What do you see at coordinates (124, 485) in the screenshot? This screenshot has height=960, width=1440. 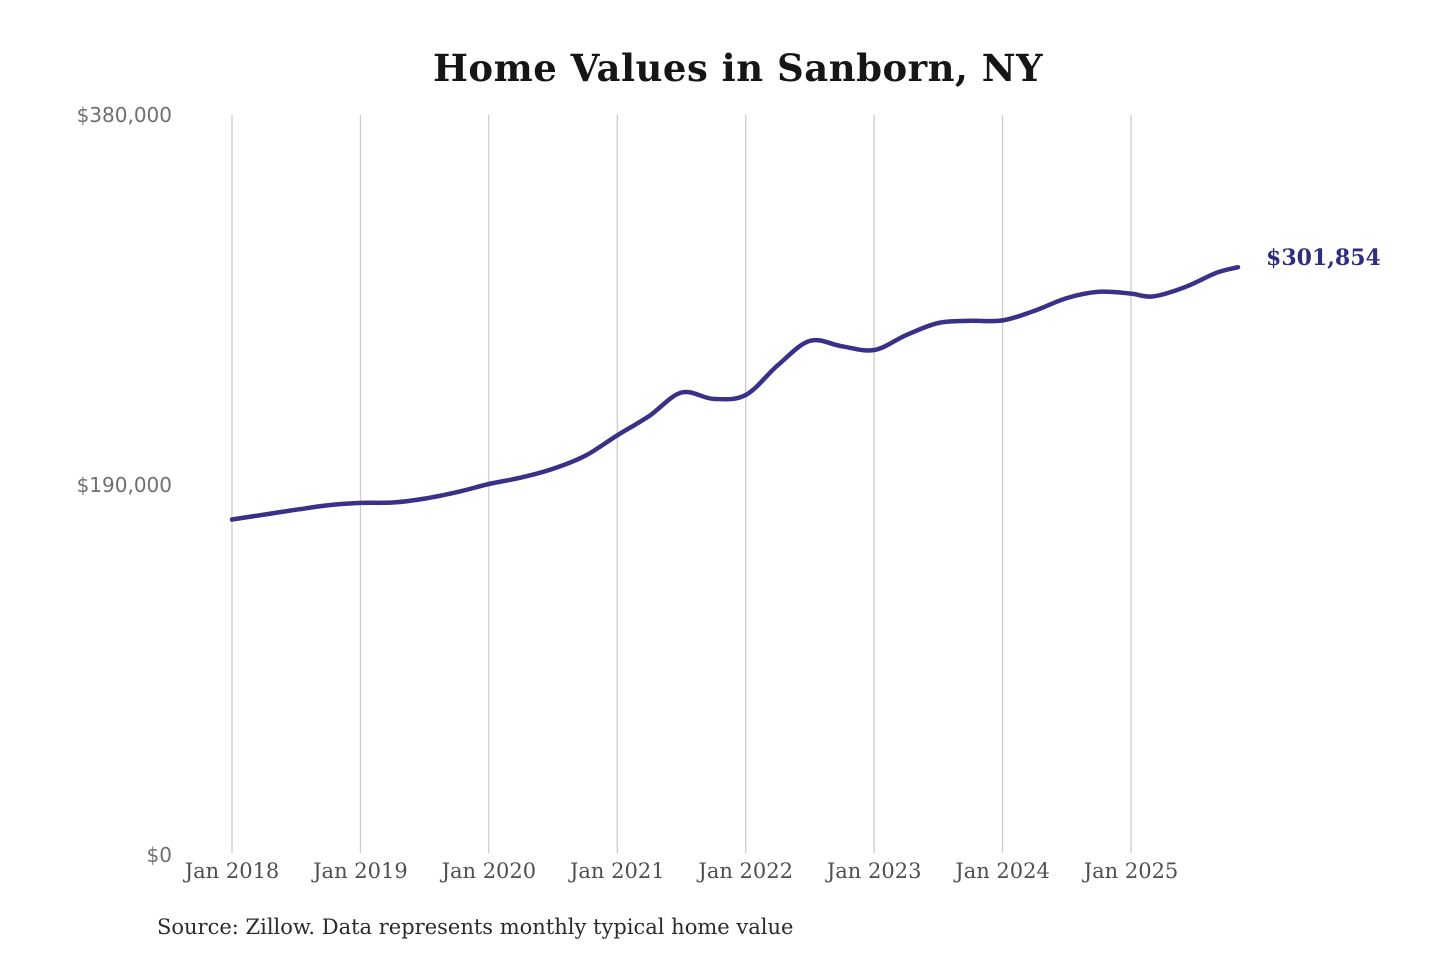 I see `y-axis-label: $190,000` at bounding box center [124, 485].